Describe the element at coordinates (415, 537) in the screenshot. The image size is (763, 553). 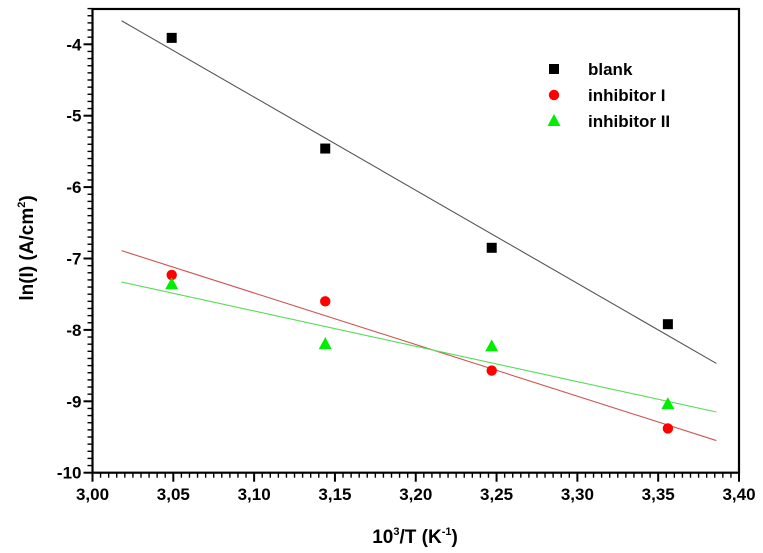
I see `x-axis-title: 103/T (K-1)` at that location.